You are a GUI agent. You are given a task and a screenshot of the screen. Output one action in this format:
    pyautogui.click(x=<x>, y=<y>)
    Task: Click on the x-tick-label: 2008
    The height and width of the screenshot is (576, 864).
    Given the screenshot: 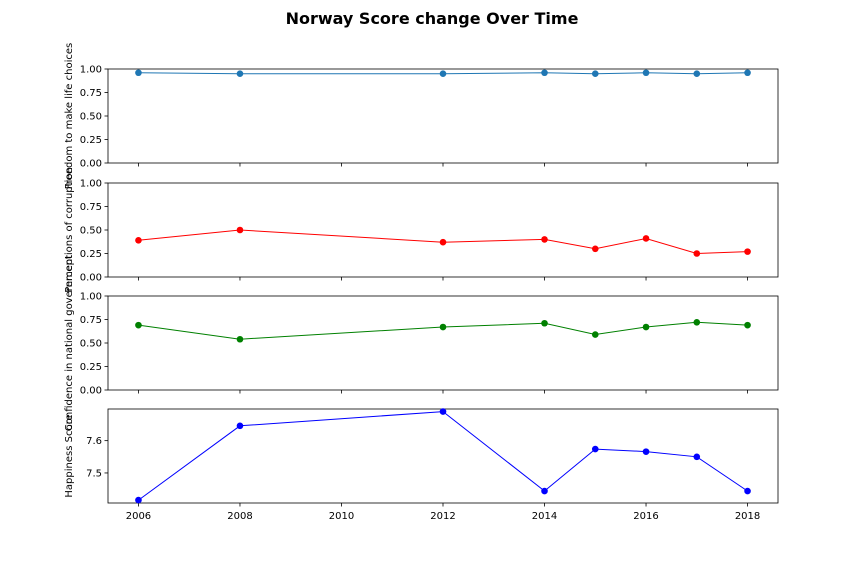 What is the action you would take?
    pyautogui.click(x=239, y=516)
    